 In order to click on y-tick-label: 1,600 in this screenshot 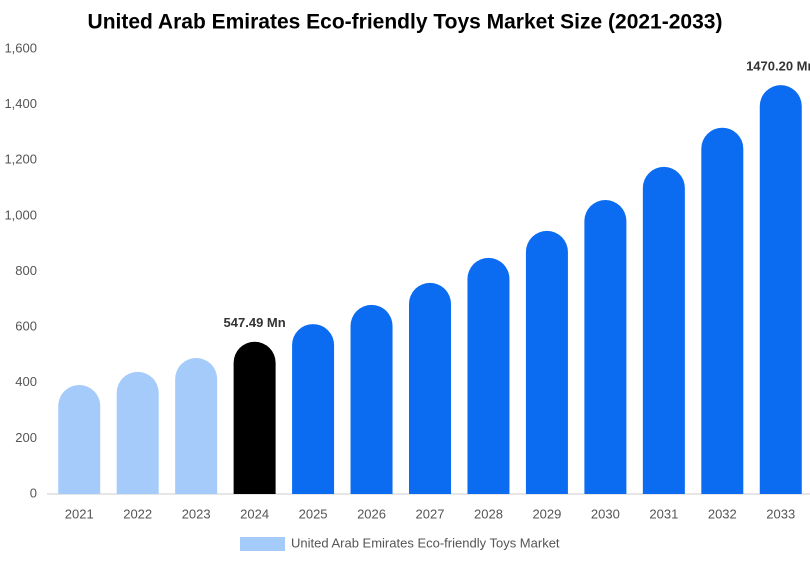, I will do `click(20, 47)`.